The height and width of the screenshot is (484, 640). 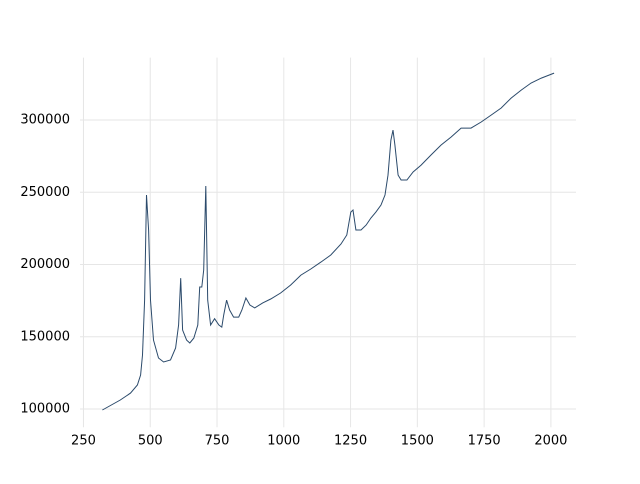 I want to click on y-tick-label: 150000, so click(x=45, y=336).